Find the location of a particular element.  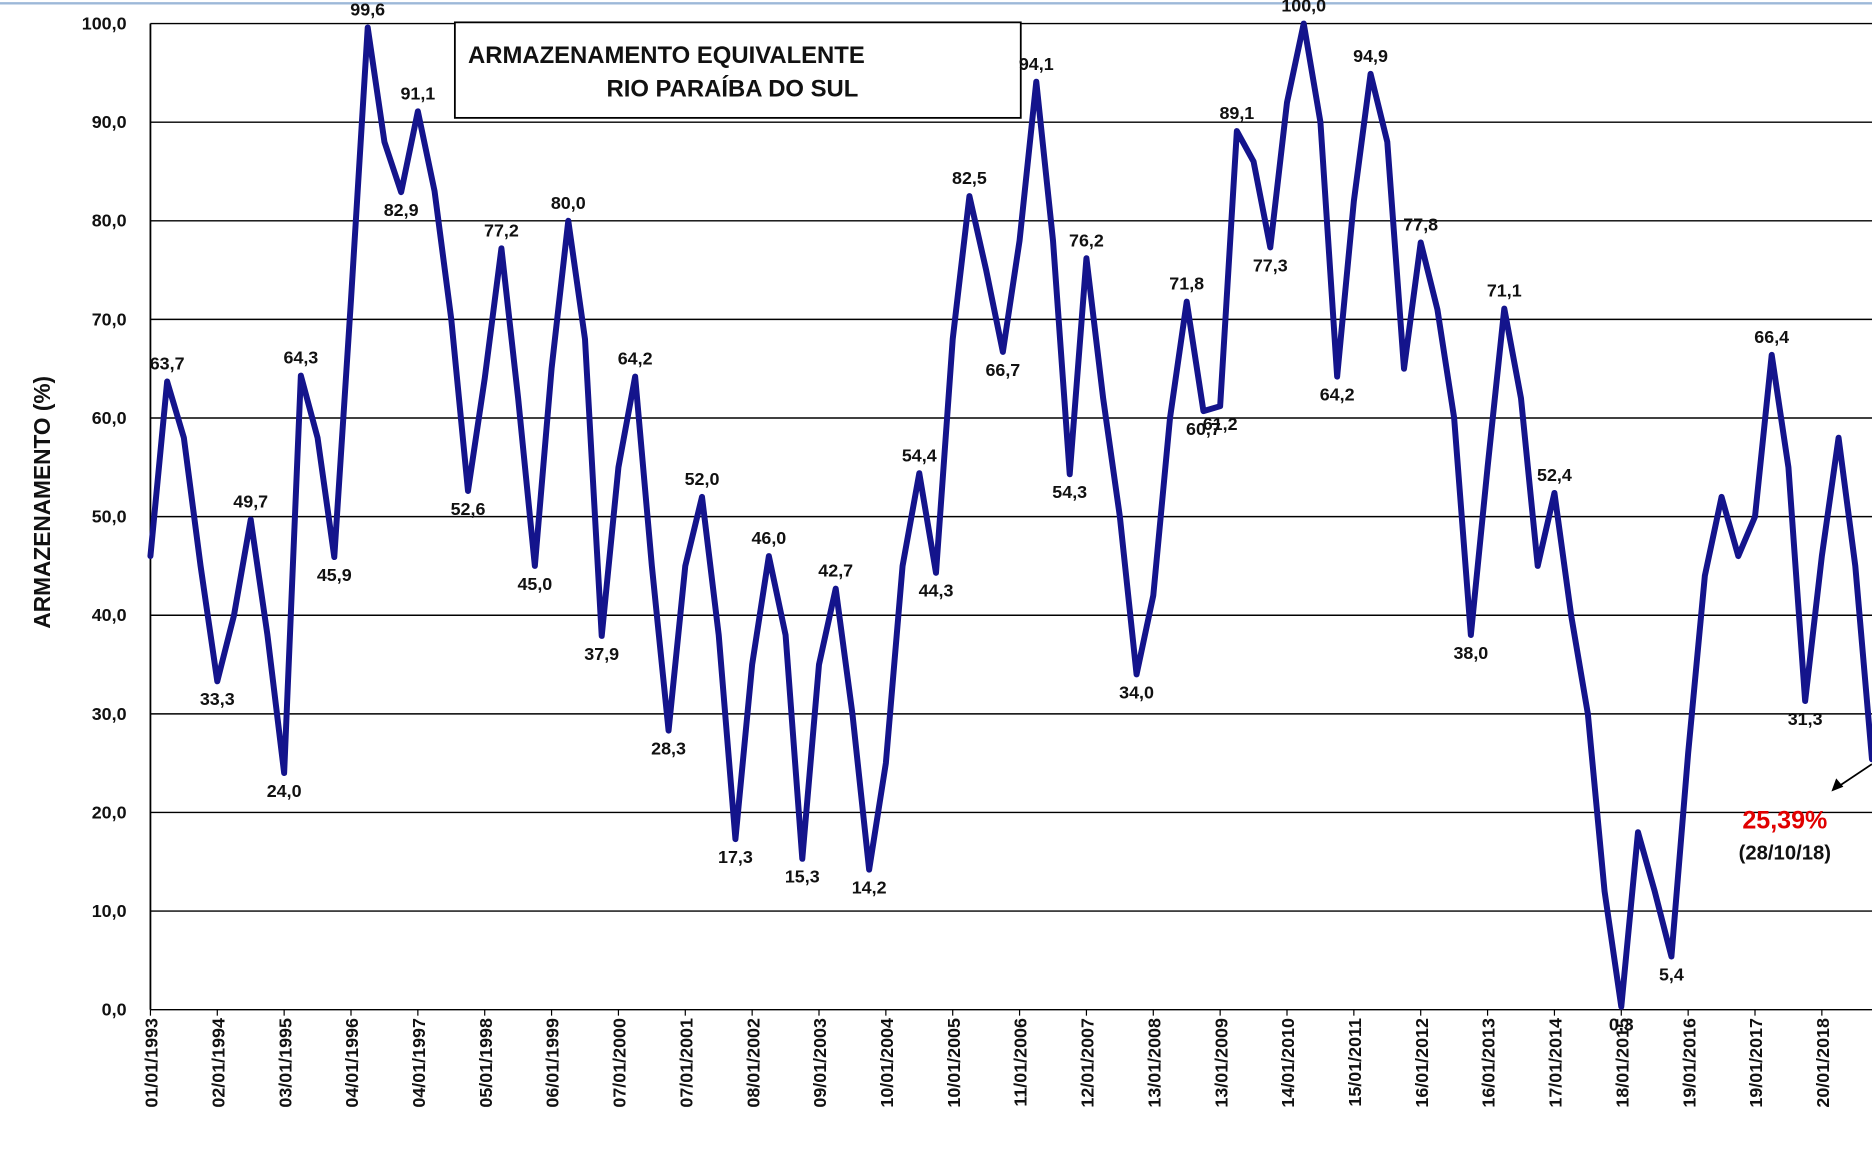

x-tick-label: 07/01/2000 is located at coordinates (620, 1063).